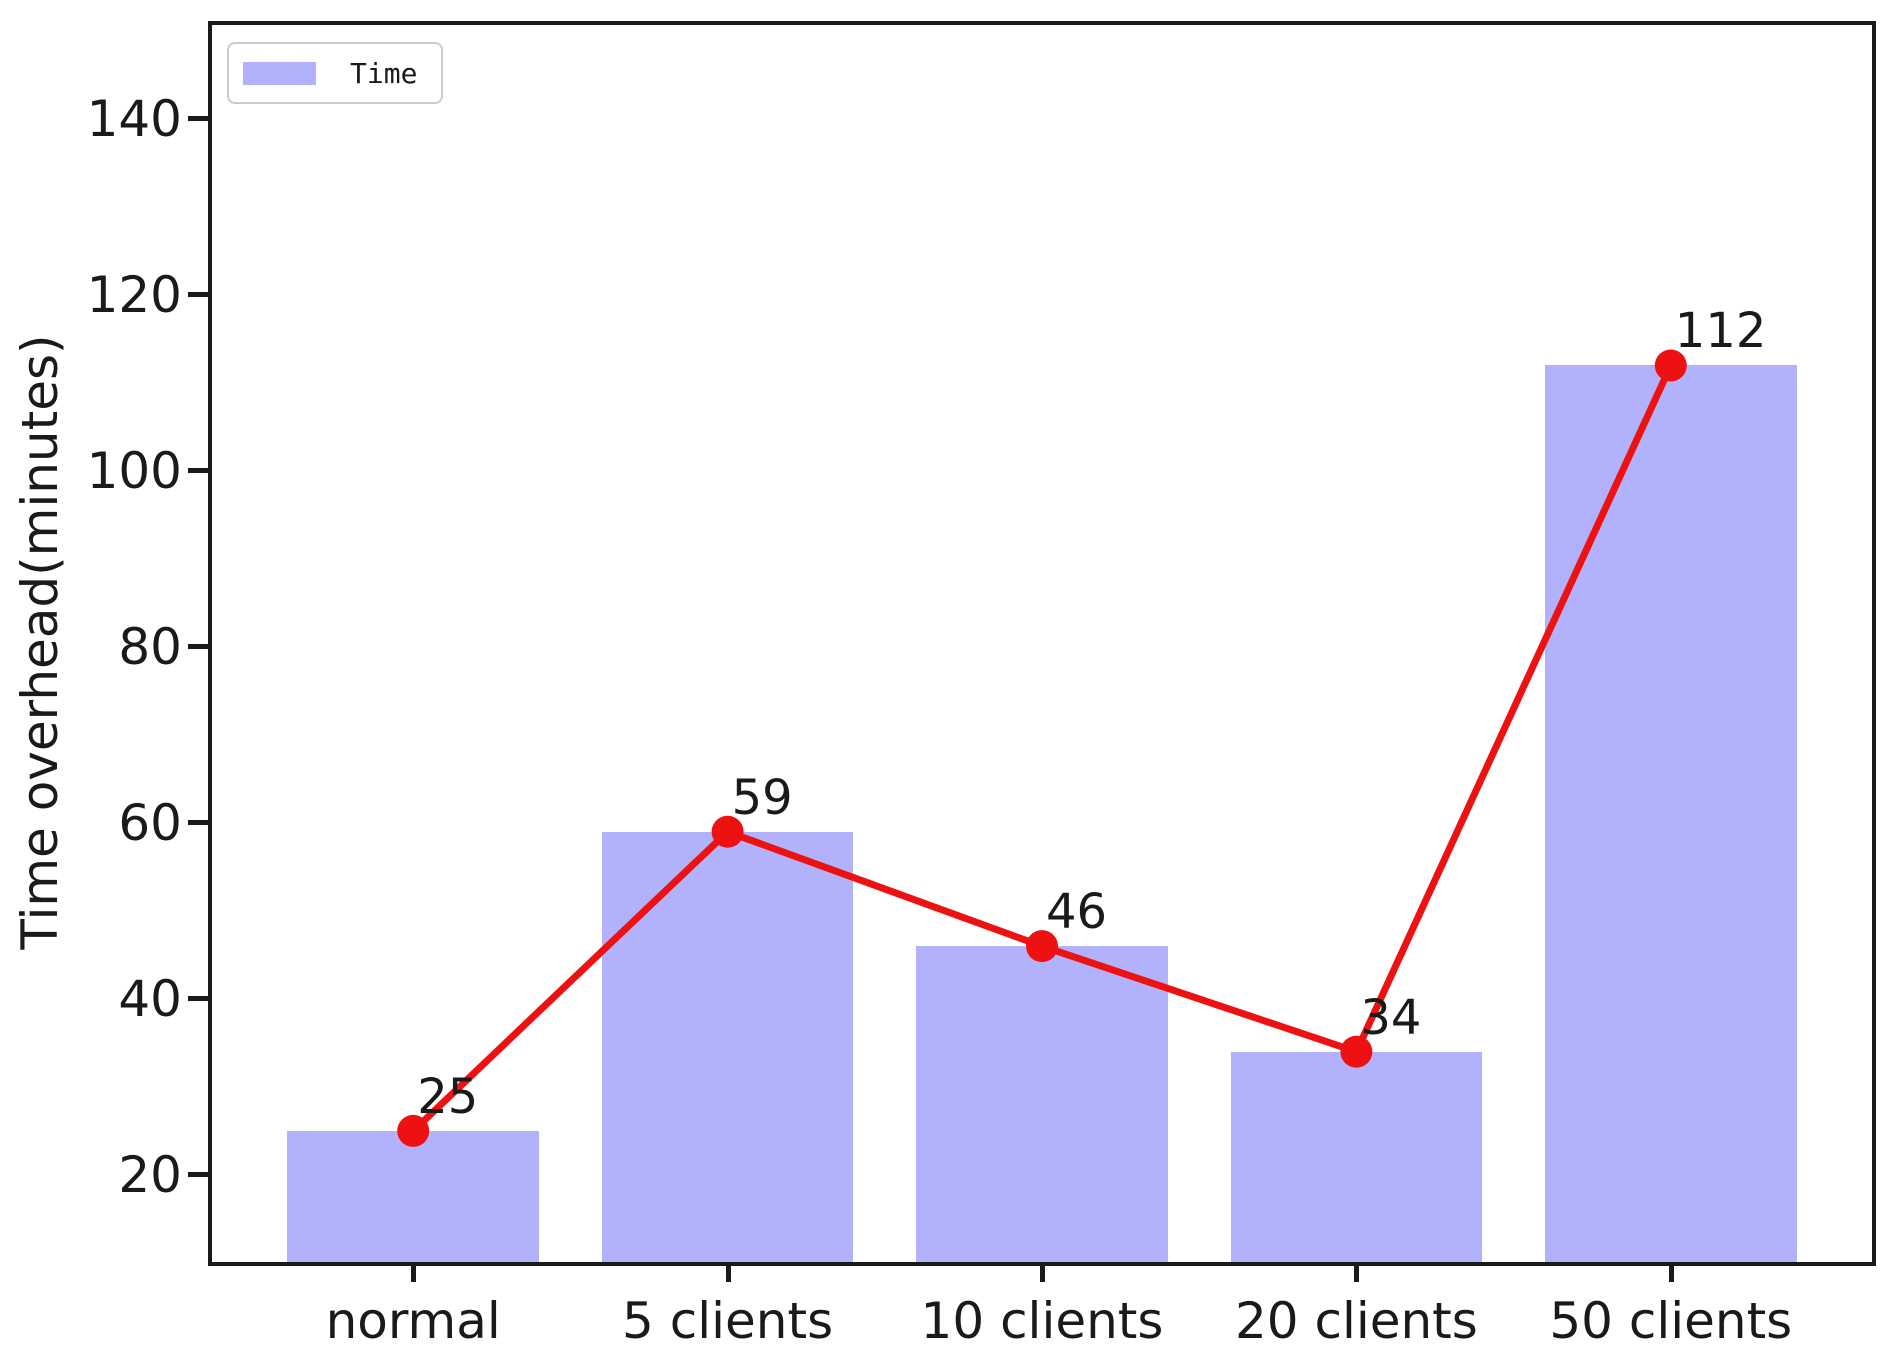 This screenshot has height=1356, width=1894. What do you see at coordinates (134, 119) in the screenshot?
I see `y-tick-label: 140` at bounding box center [134, 119].